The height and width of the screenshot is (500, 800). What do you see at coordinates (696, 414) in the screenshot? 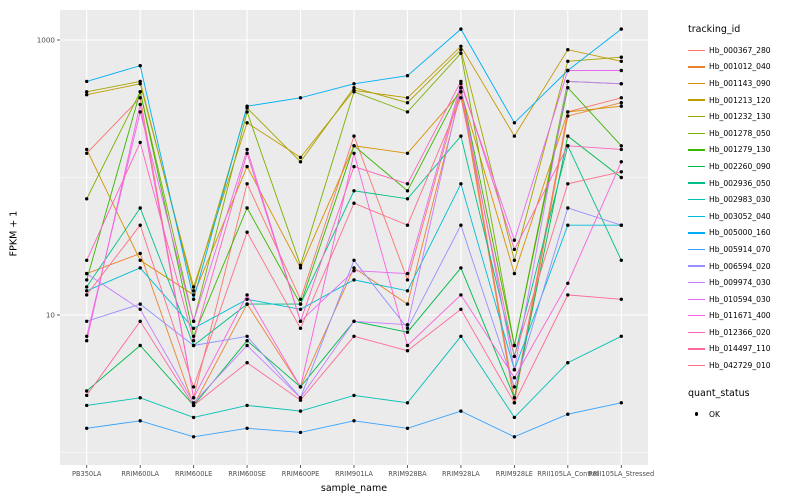
I see `legend-key-point-icon` at bounding box center [696, 414].